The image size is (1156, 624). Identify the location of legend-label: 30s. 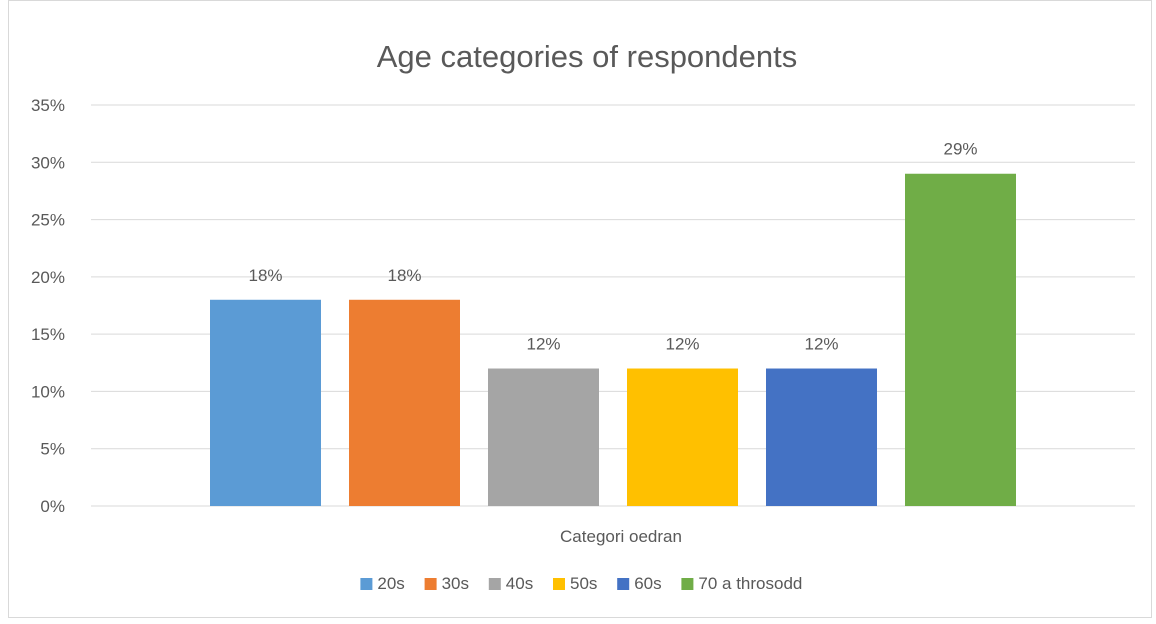
(455, 583).